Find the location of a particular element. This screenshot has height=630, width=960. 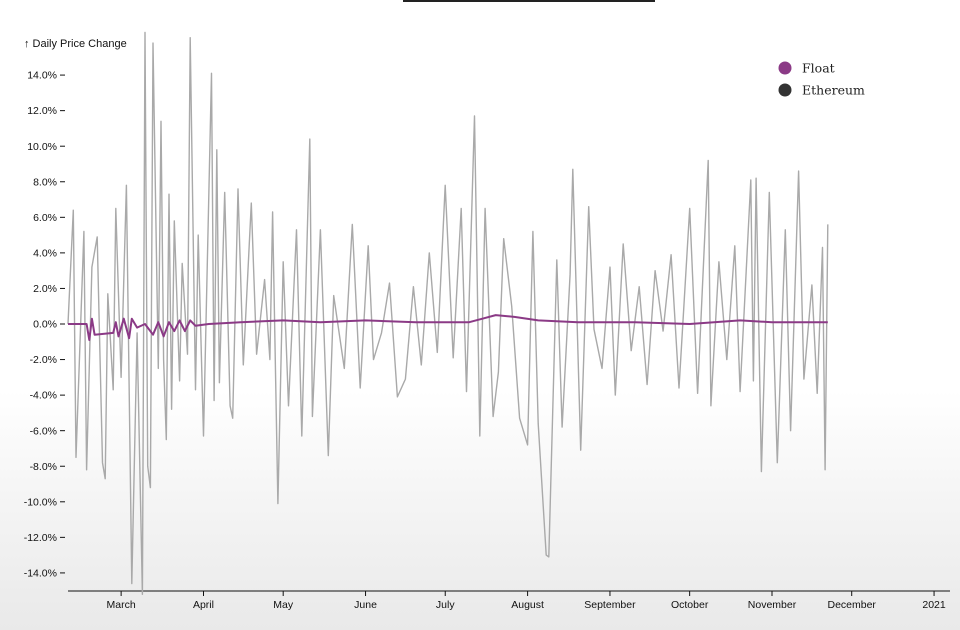

y-tick-label: 10.0% is located at coordinates (42, 147).